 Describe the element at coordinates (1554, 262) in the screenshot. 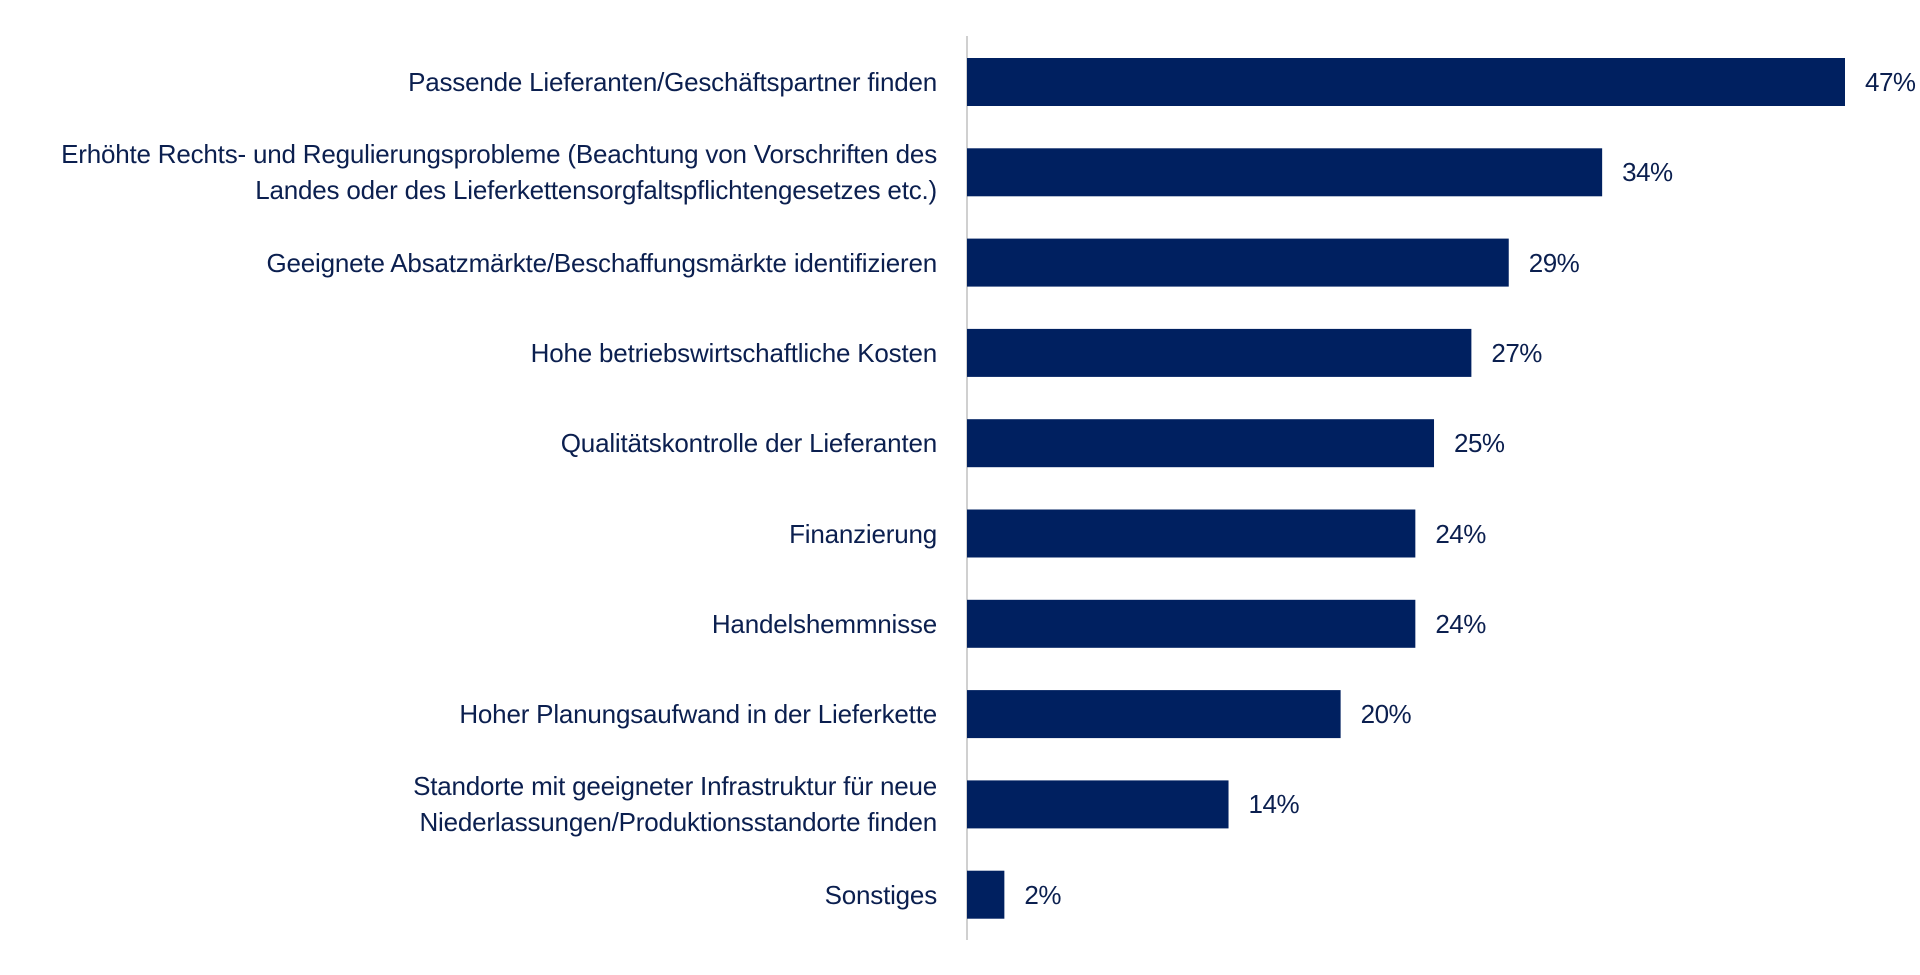

I see `value-label-2: 29%` at that location.